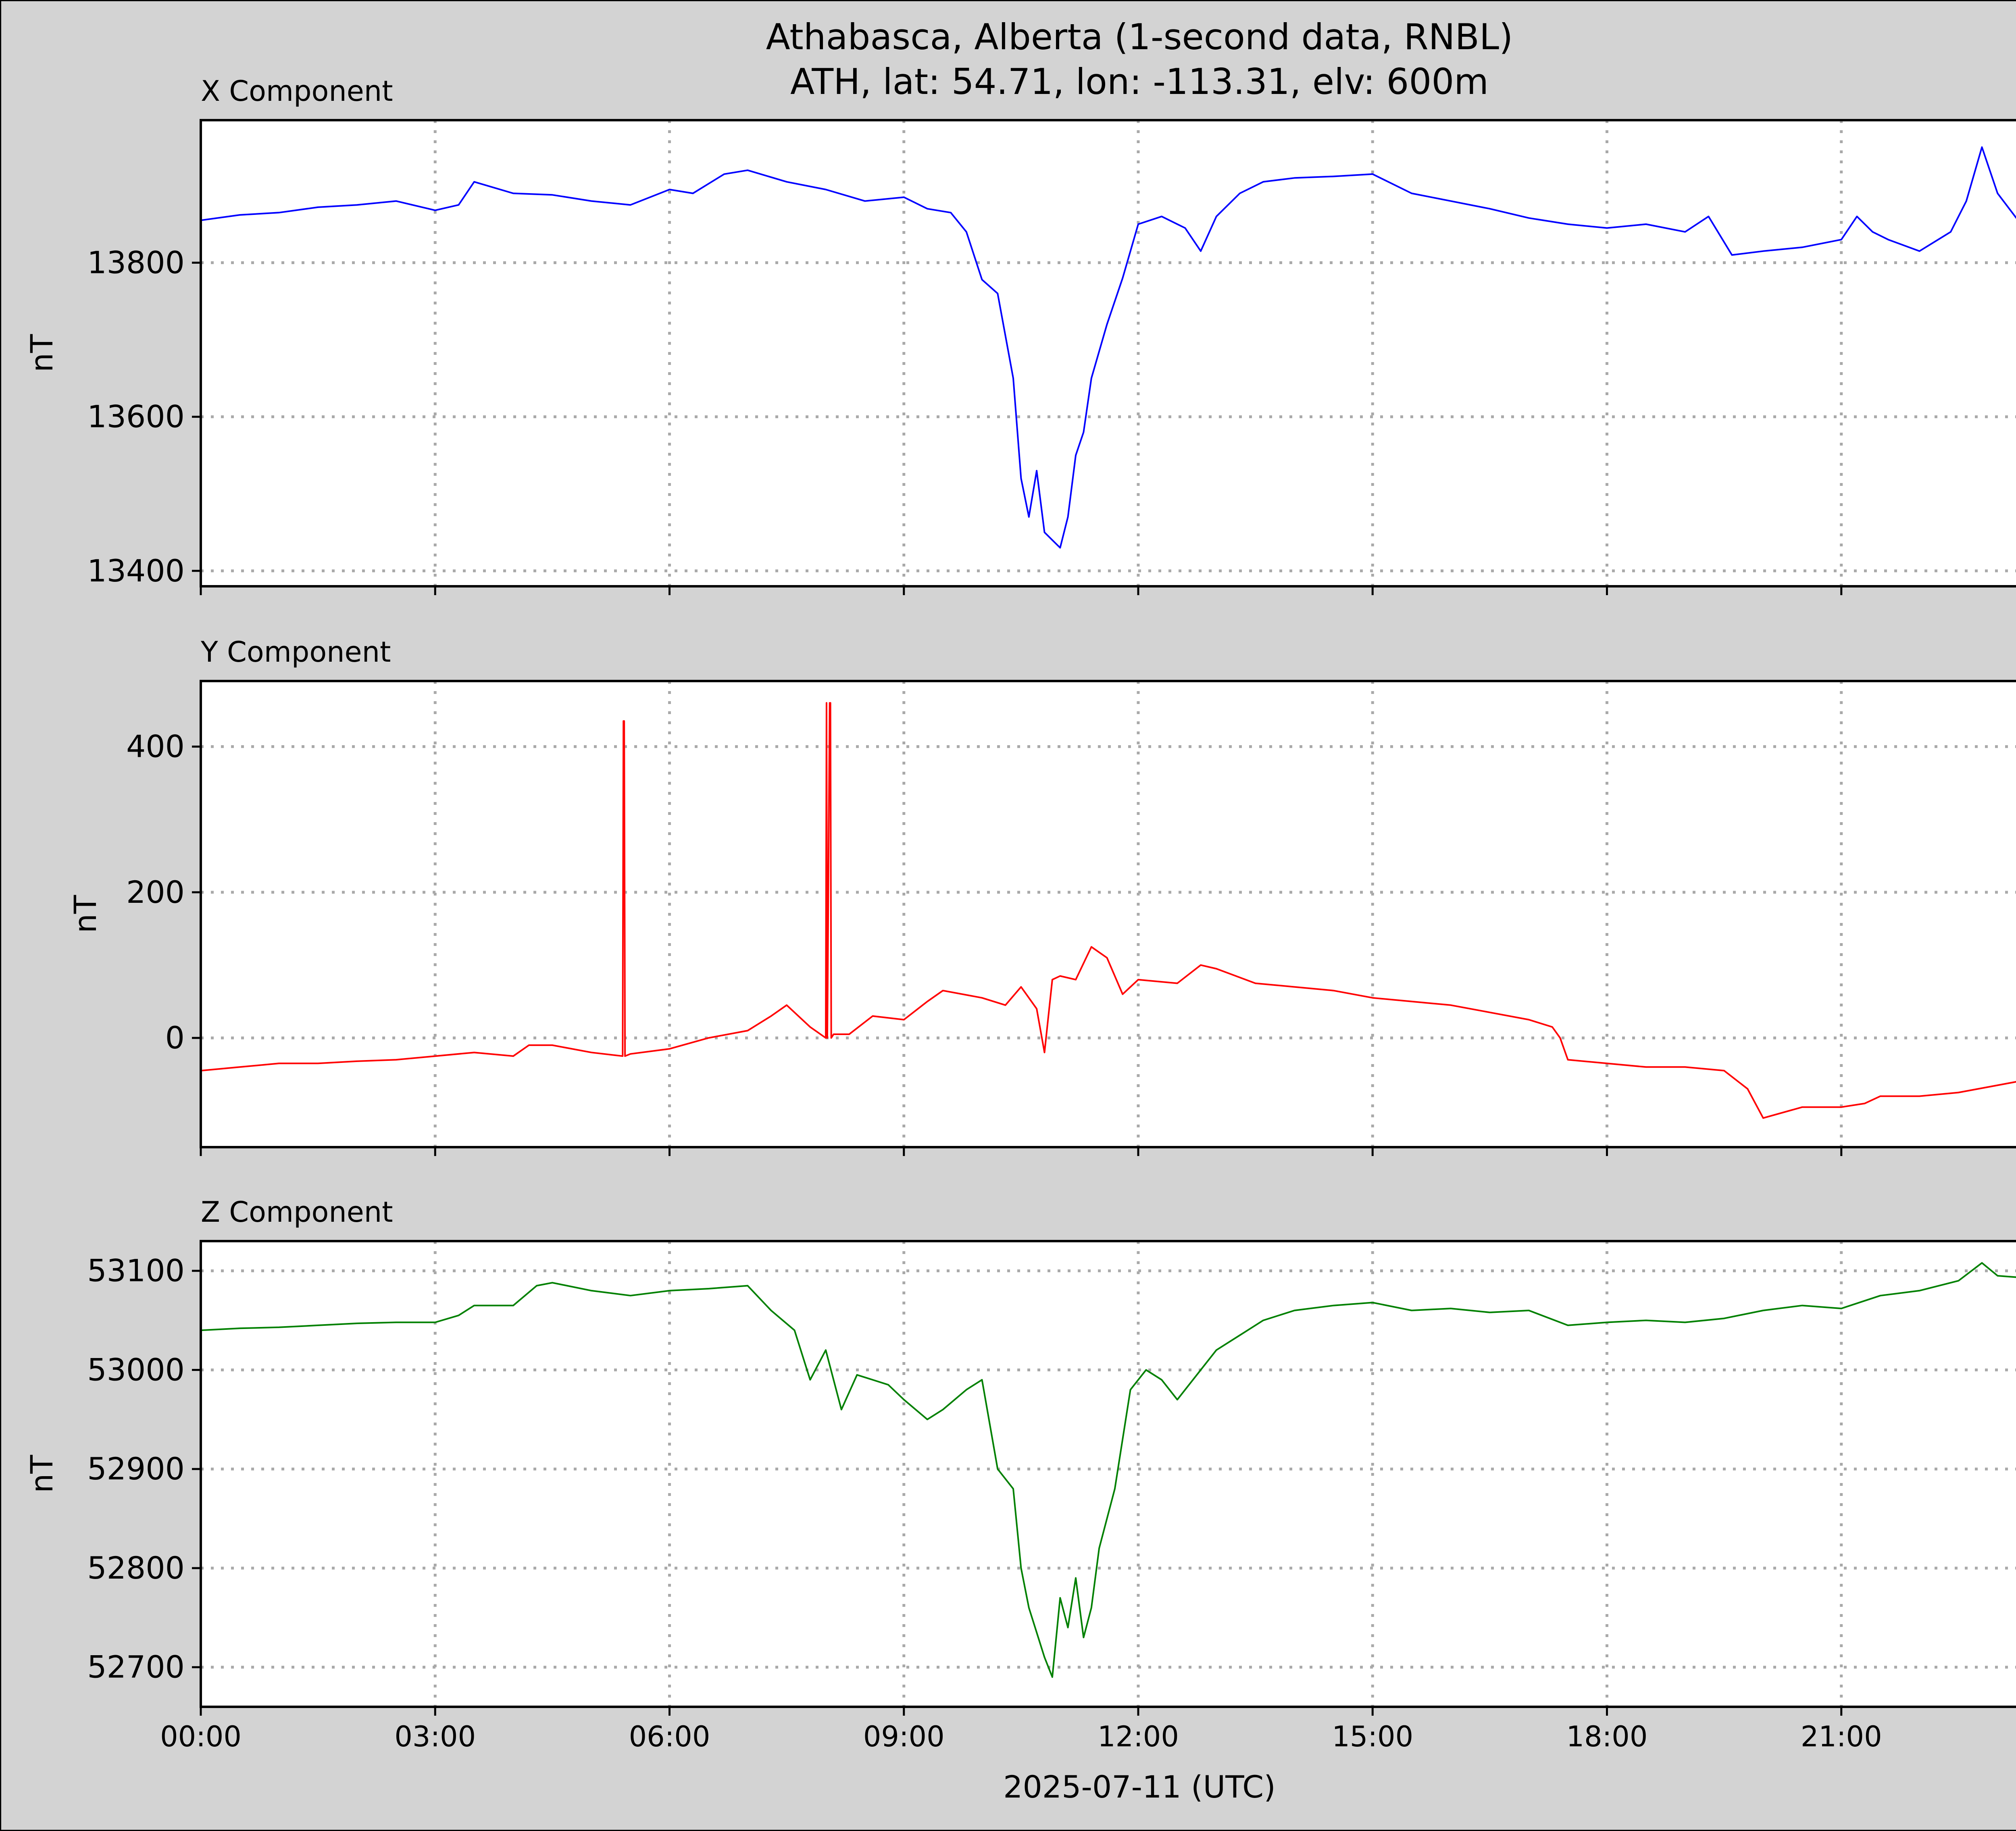 This screenshot has height=1831, width=2016. What do you see at coordinates (136, 1271) in the screenshot?
I see `y-tick-label: 53100` at bounding box center [136, 1271].